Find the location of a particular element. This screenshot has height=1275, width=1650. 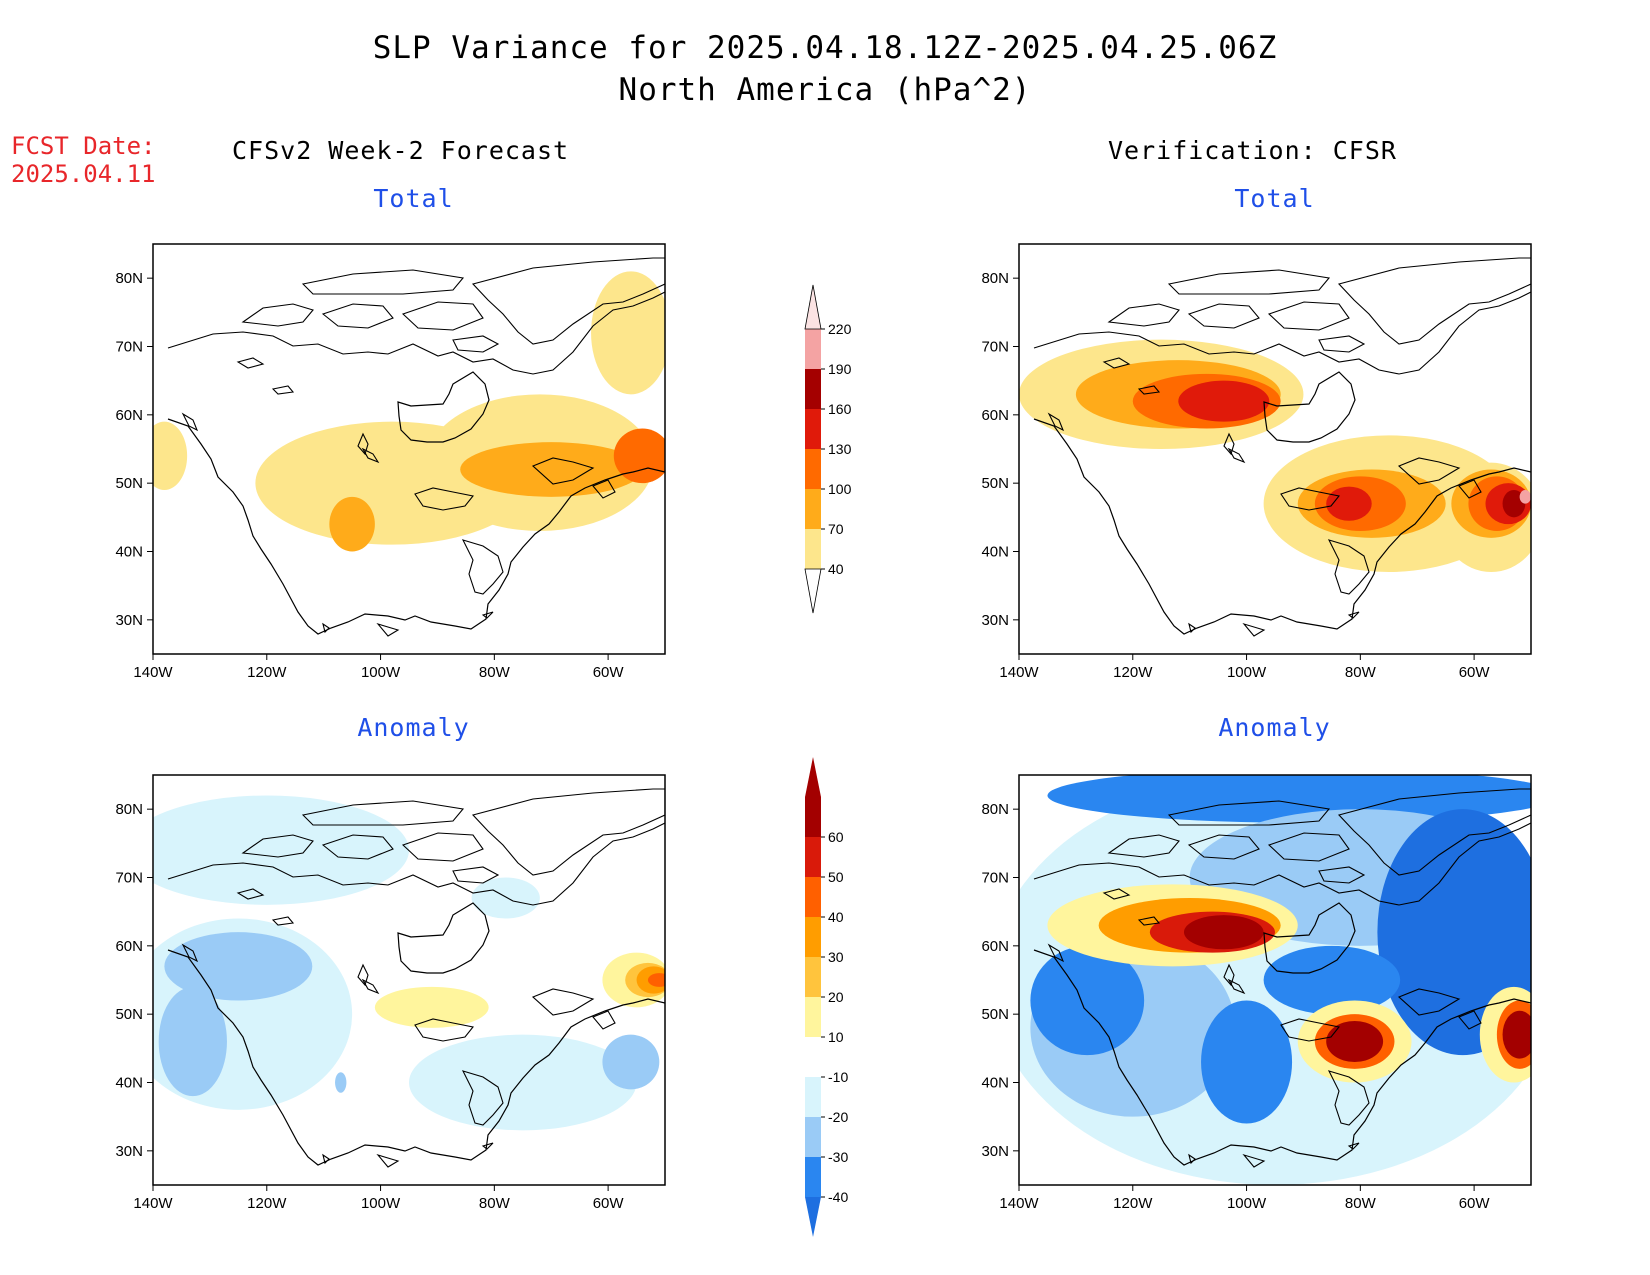

anomaly-colorbar: 60 50 40 30 20 10 -10 -20 -30 -40 is located at coordinates (826, 997).